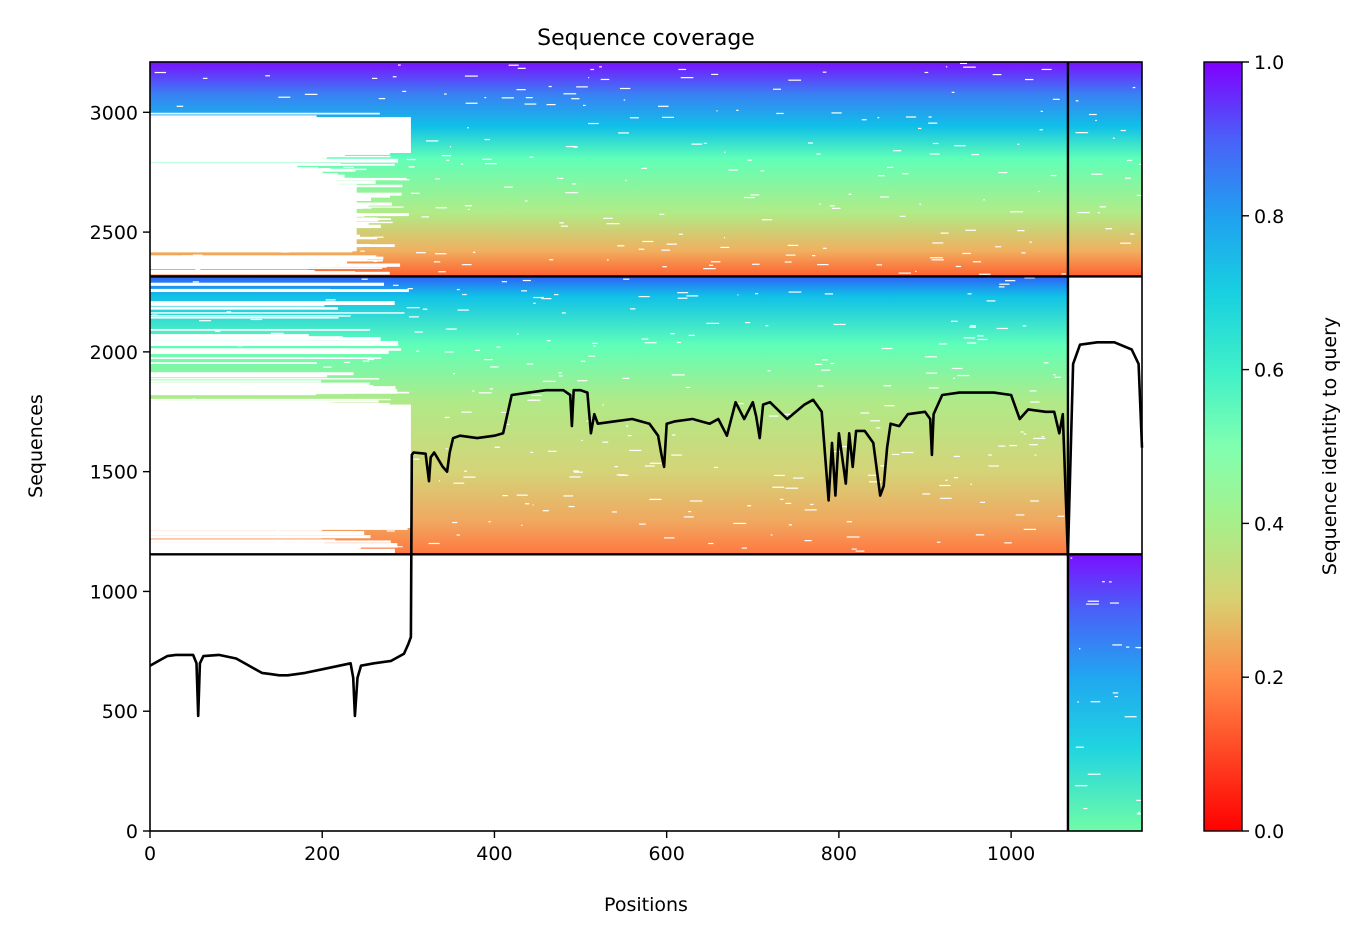 Image resolution: width=1364 pixels, height=939 pixels. What do you see at coordinates (1263, 447) in the screenshot?
I see `colorbar-ticks: 0.0 0.2 0.4 0.6 0.8 1.0` at bounding box center [1263, 447].